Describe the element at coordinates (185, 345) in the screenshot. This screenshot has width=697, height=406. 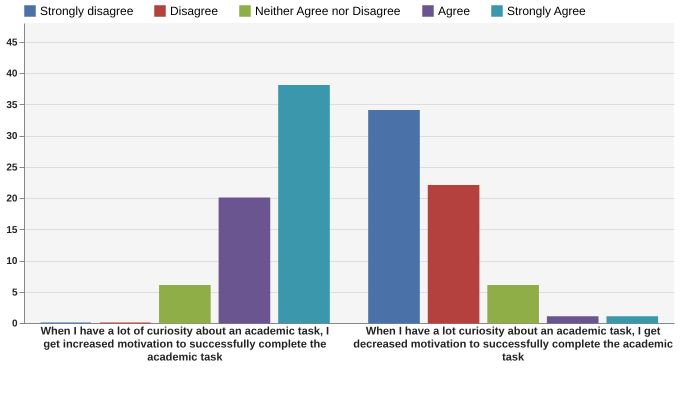
I see `x-tick-label: When I have a lot of curiosity about an academic task, I get increased motivation to successfully complete the academic task` at that location.